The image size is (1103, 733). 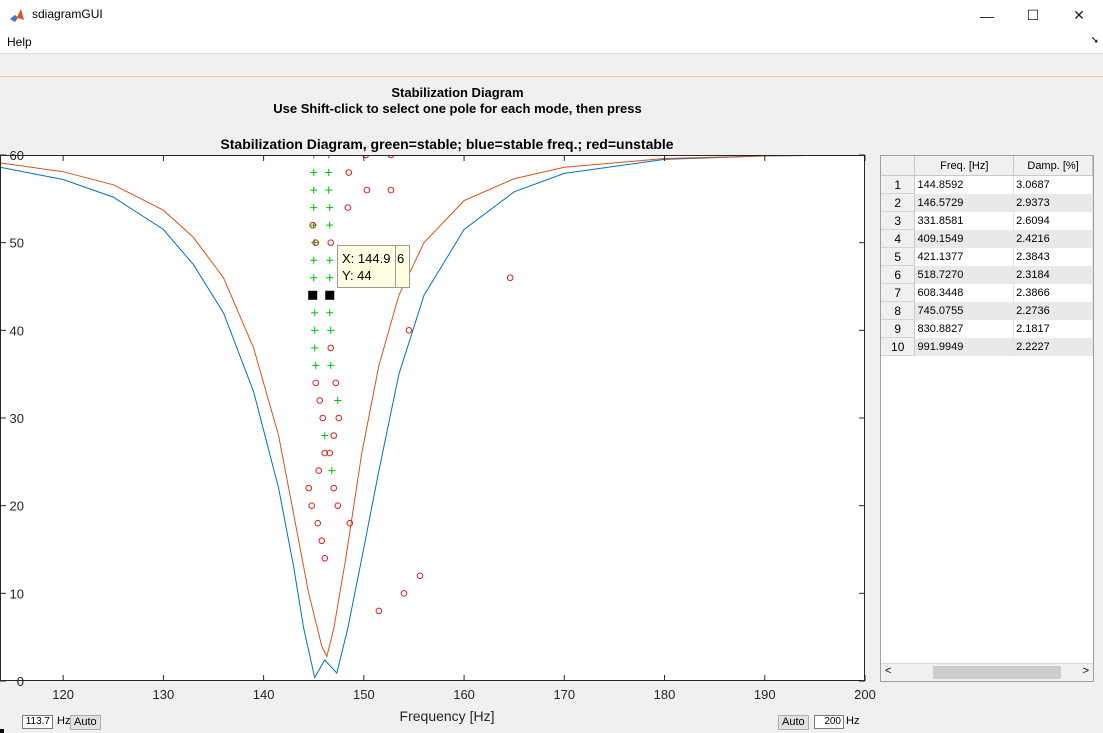 What do you see at coordinates (20, 681) in the screenshot?
I see `y-tick-label: 0` at bounding box center [20, 681].